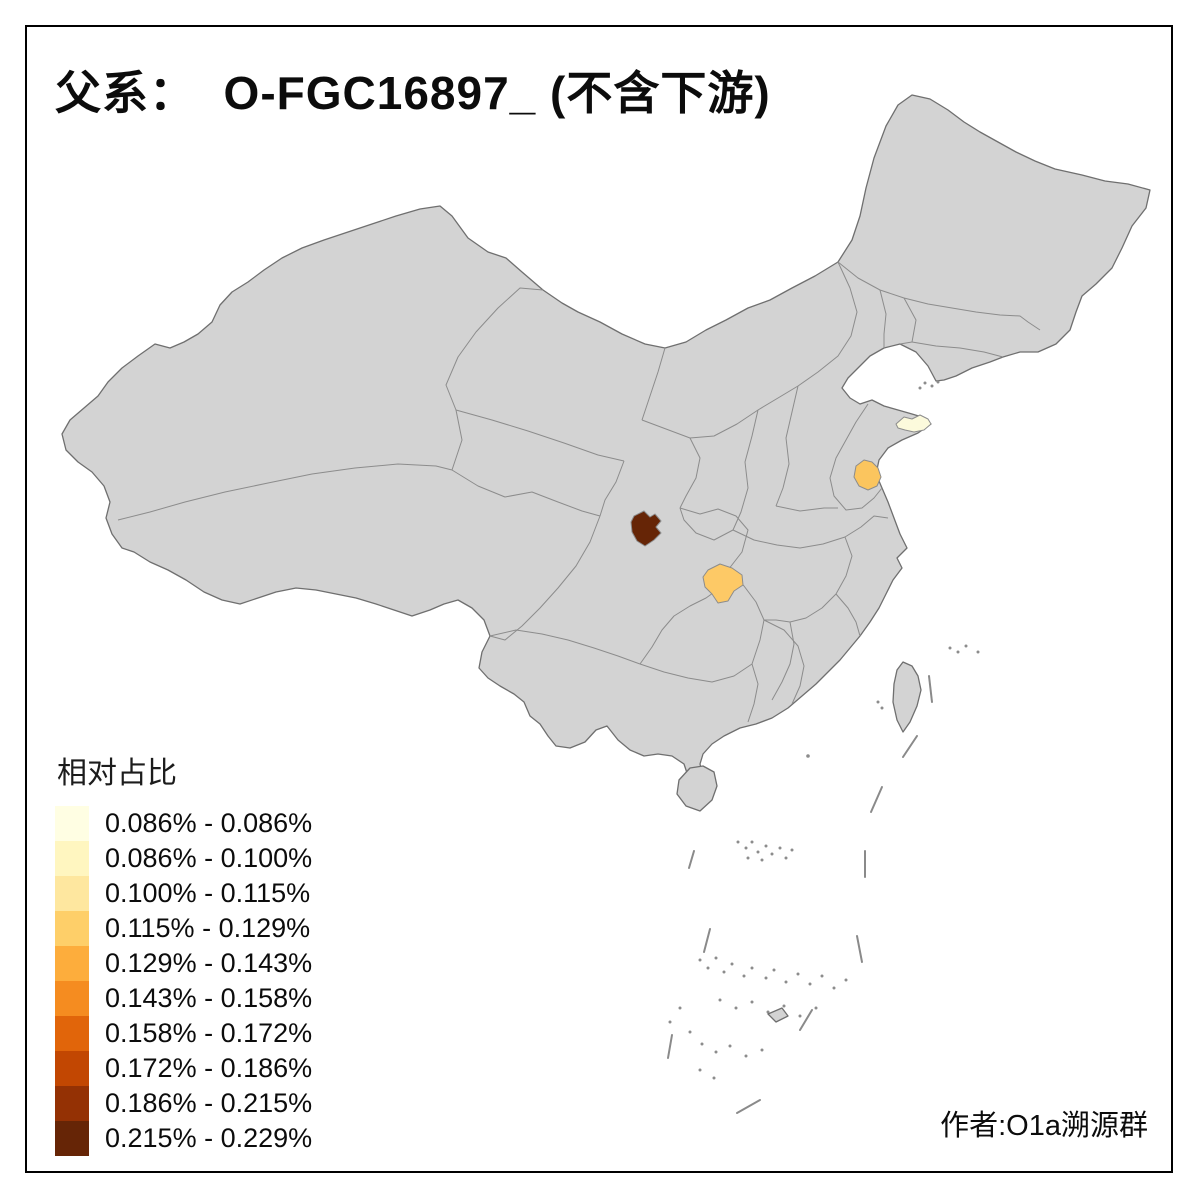 Image resolution: width=1200 pixels, height=1200 pixels. What do you see at coordinates (913, 423) in the screenshot?
I see `region-shandong-peninsula-tip` at bounding box center [913, 423].